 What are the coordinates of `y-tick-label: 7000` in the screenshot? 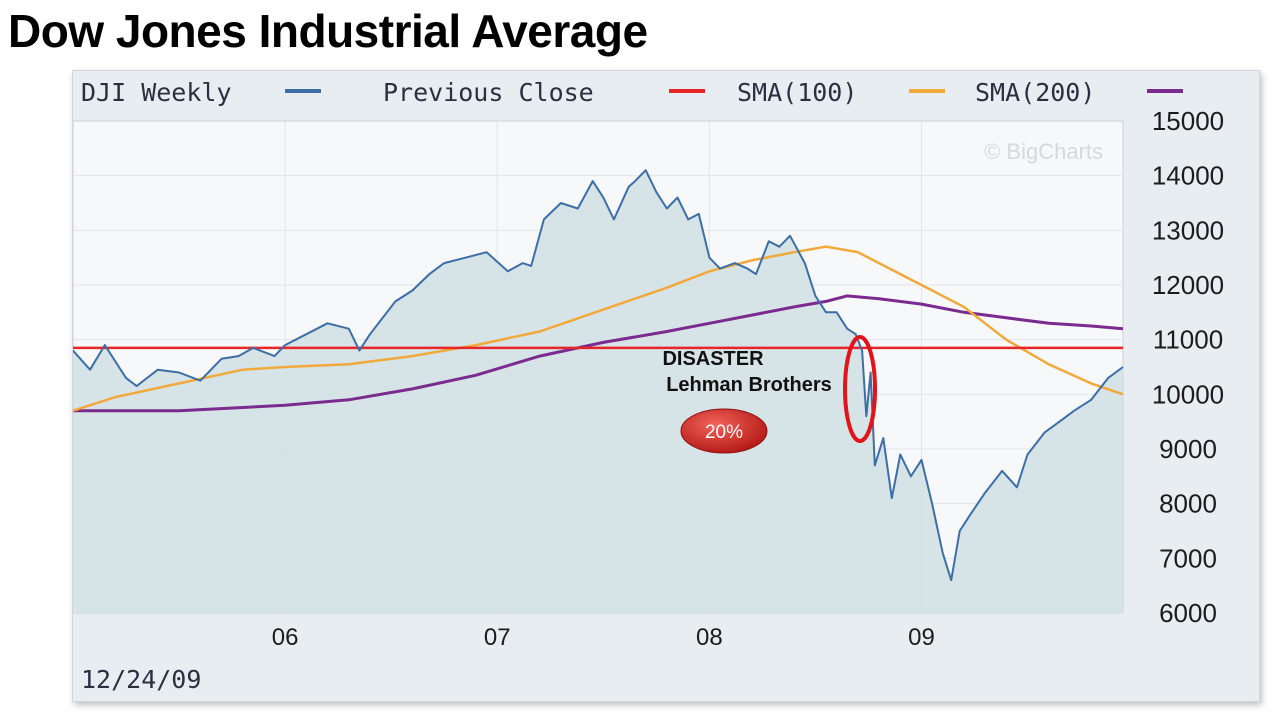 It's located at (1188, 558).